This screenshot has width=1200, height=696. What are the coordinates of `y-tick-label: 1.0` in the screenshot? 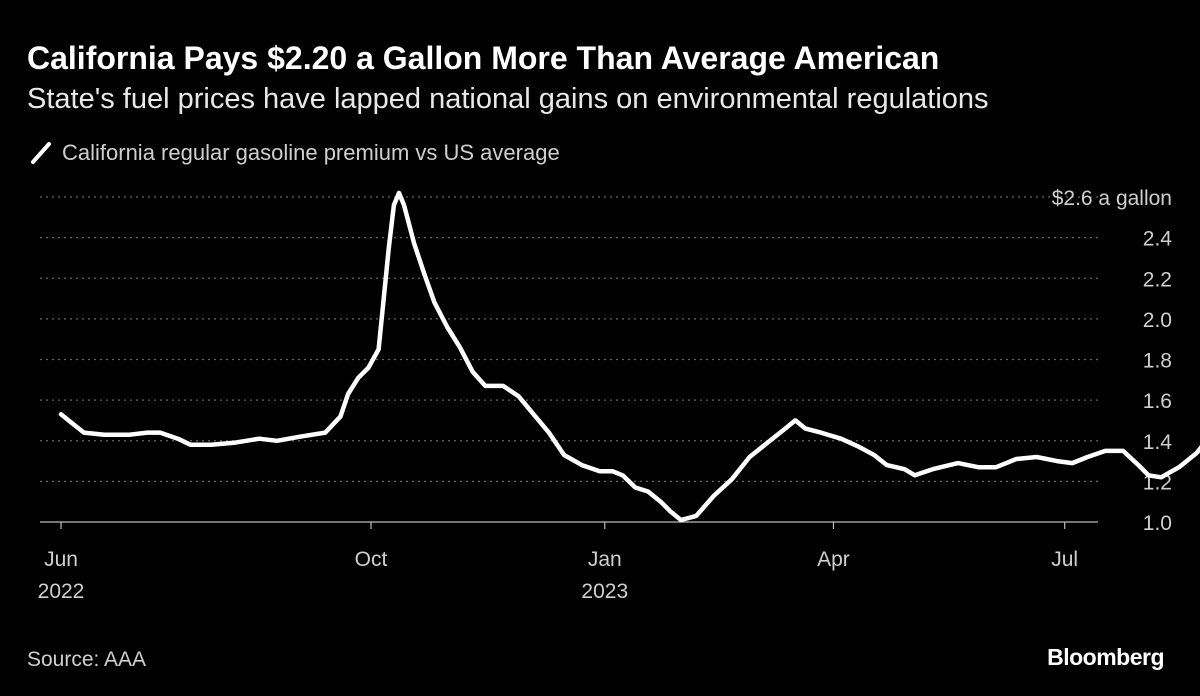 It's located at (1157, 523).